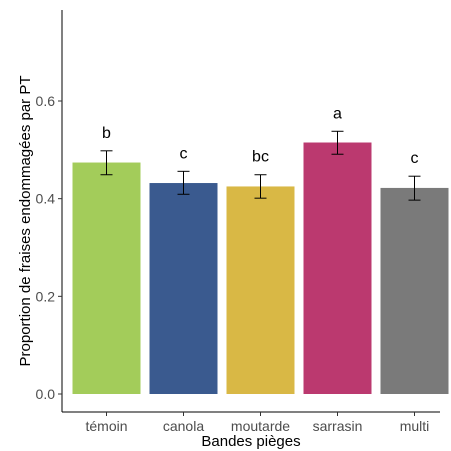  What do you see at coordinates (46, 101) in the screenshot?
I see `y-tick-label: 0.6` at bounding box center [46, 101].